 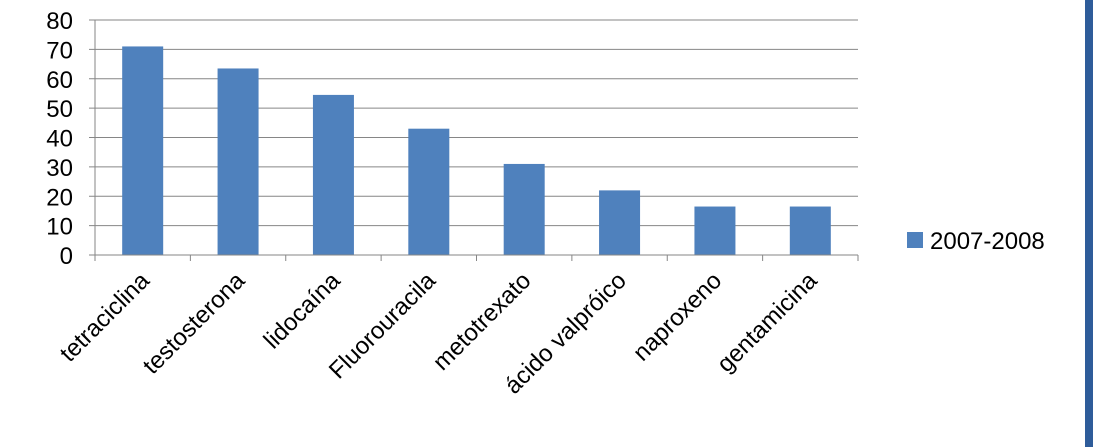 I want to click on legend: 2007-2008, so click(x=976, y=241).